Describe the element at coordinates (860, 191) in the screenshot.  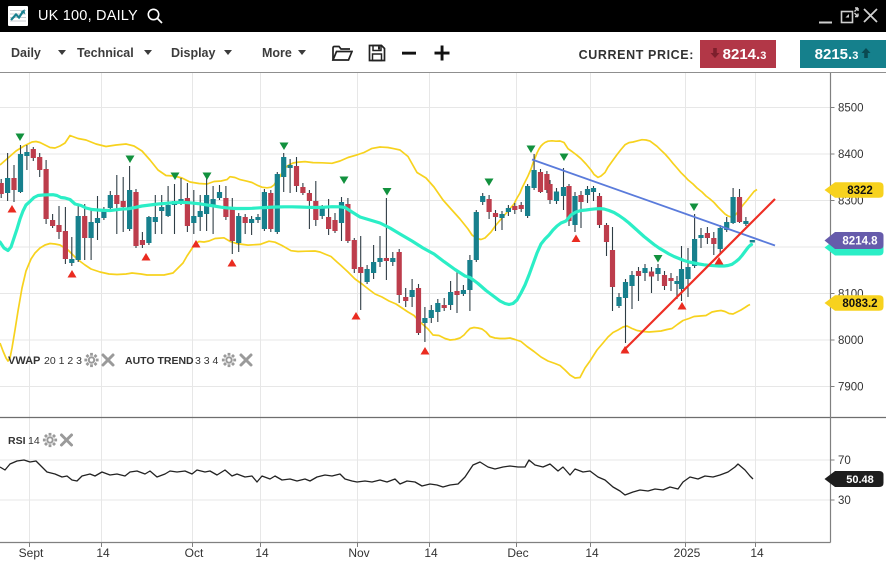
I see `svg-text: 8322` at that location.